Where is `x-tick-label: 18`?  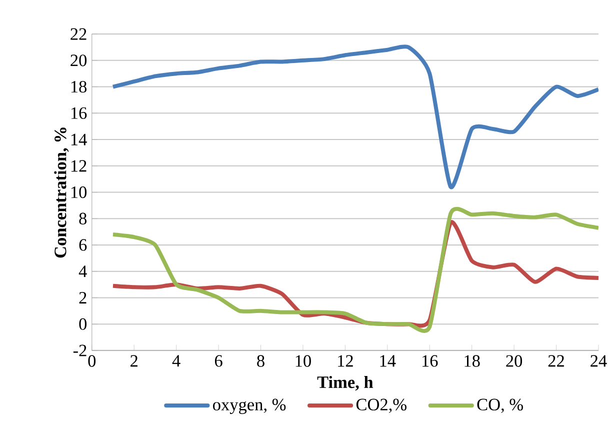 x-tick-label: 18 is located at coordinates (472, 361).